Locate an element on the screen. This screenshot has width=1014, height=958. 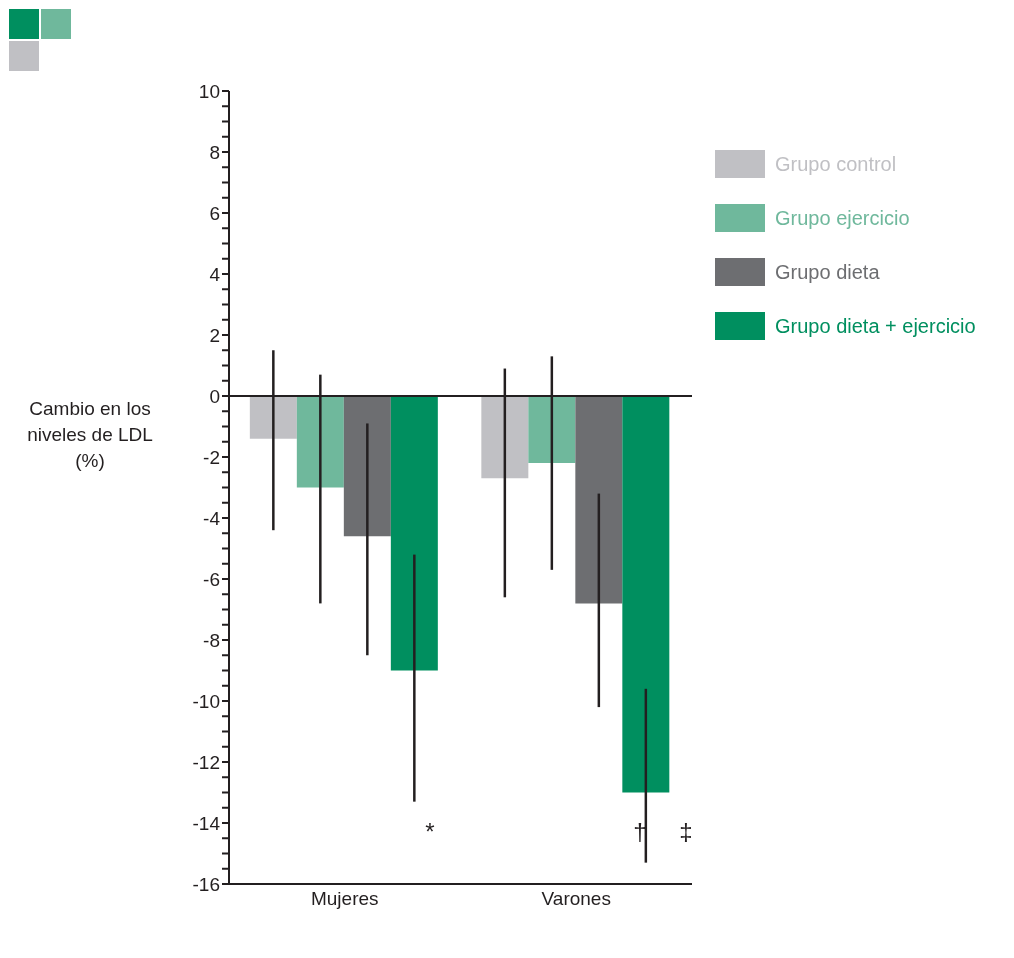
annotation: † is located at coordinates (640, 832).